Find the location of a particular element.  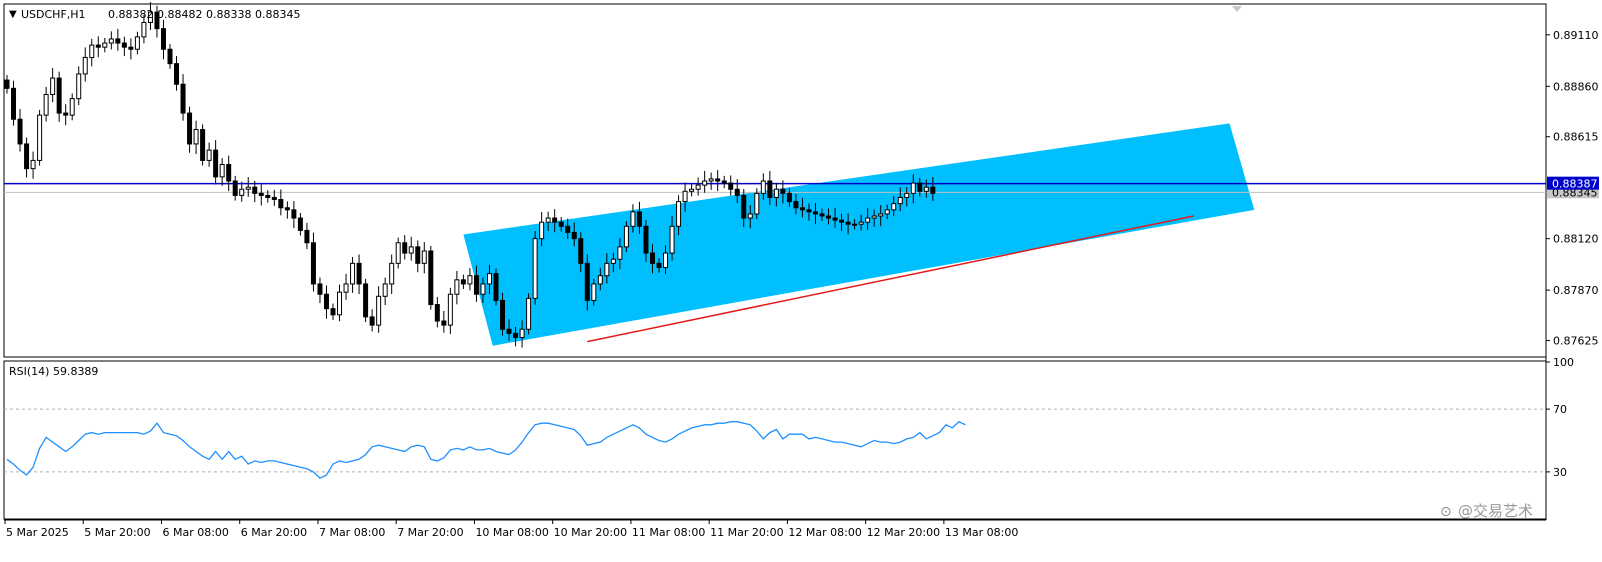

time-tick-label: 10 Mar 08:00 is located at coordinates (511, 532).